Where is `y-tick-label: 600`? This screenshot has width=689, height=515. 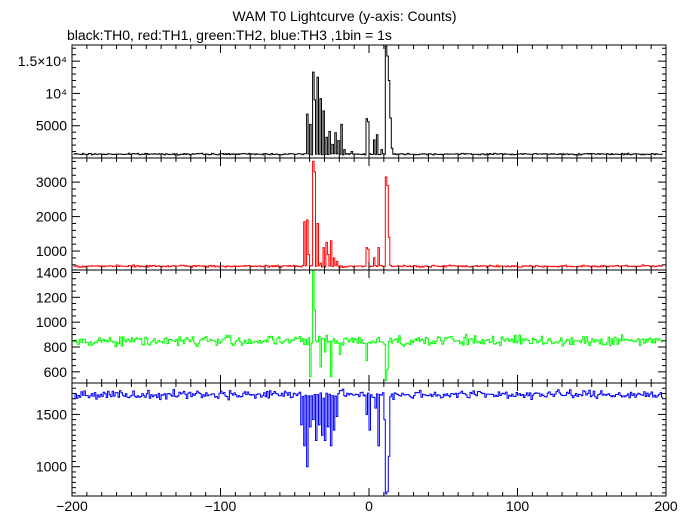 y-tick-label: 600 is located at coordinates (56, 372).